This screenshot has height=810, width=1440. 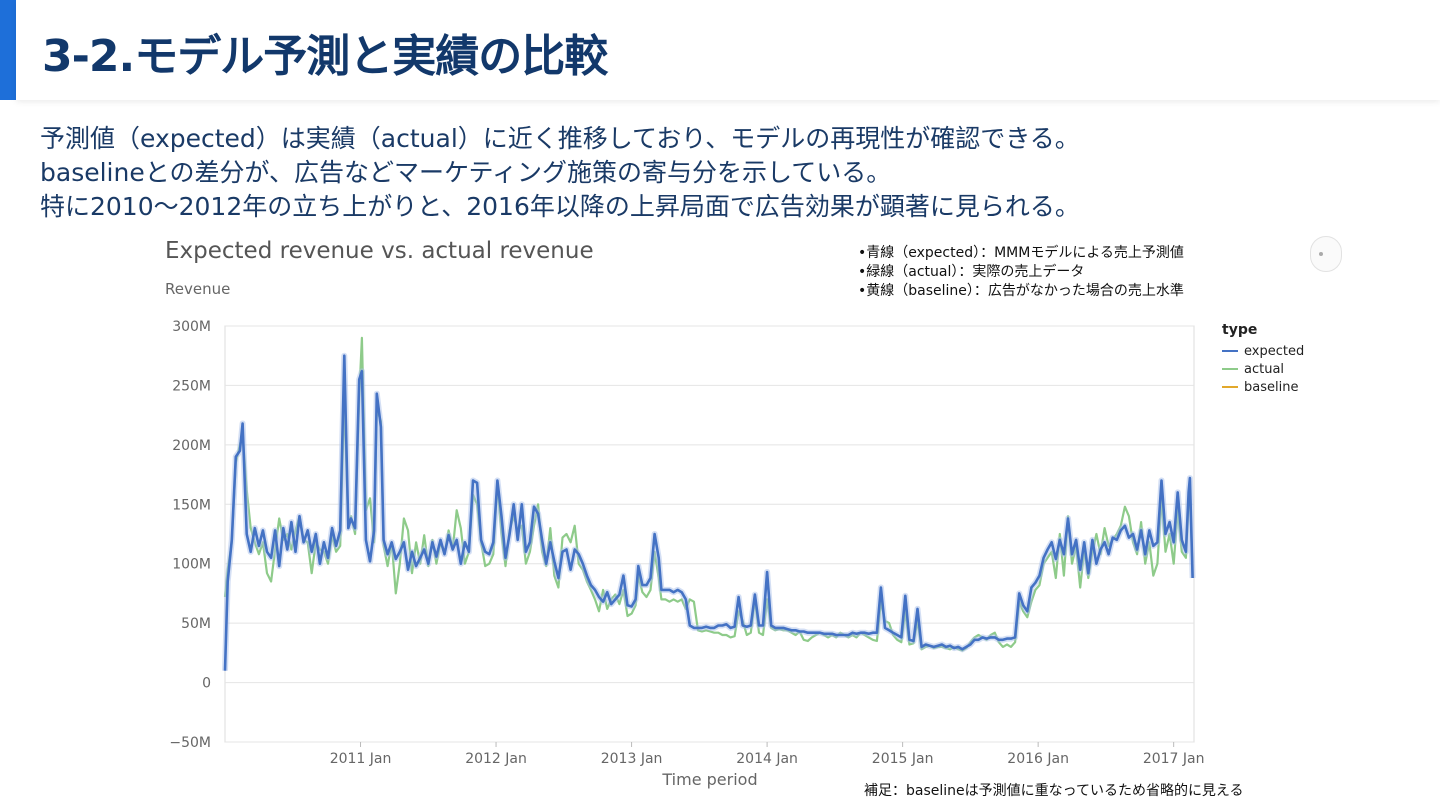 I want to click on slide-title: 3-2.モデル予測と実績の比較, so click(x=325, y=56).